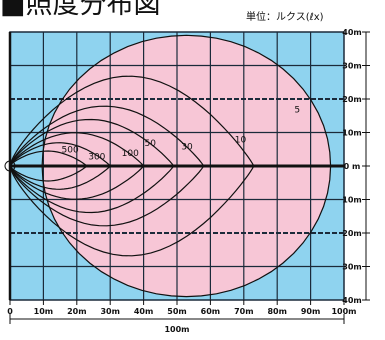 This screenshot has height=340, width=385. I want to click on contour-label: 100, so click(130, 154).